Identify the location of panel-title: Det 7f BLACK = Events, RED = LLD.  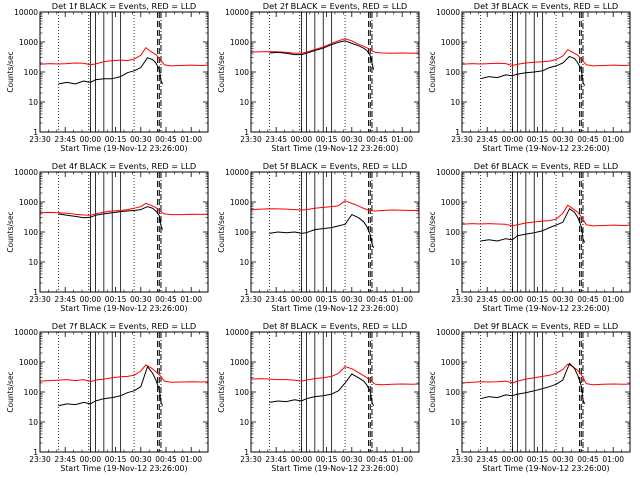
(124, 326).